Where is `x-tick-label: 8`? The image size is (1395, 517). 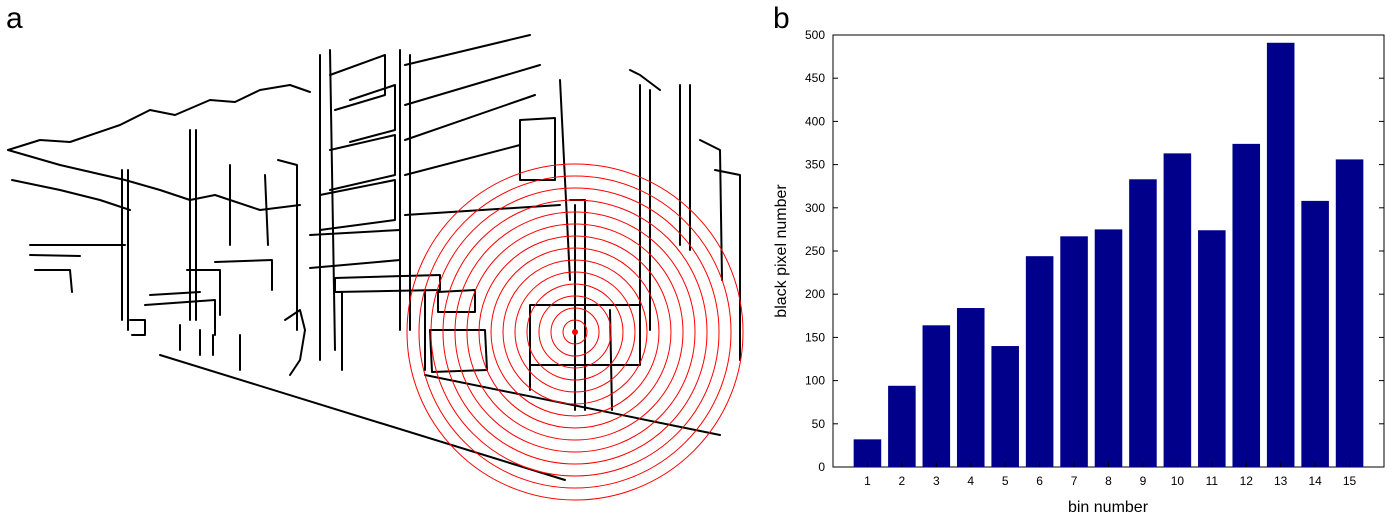
x-tick-label: 8 is located at coordinates (1108, 481).